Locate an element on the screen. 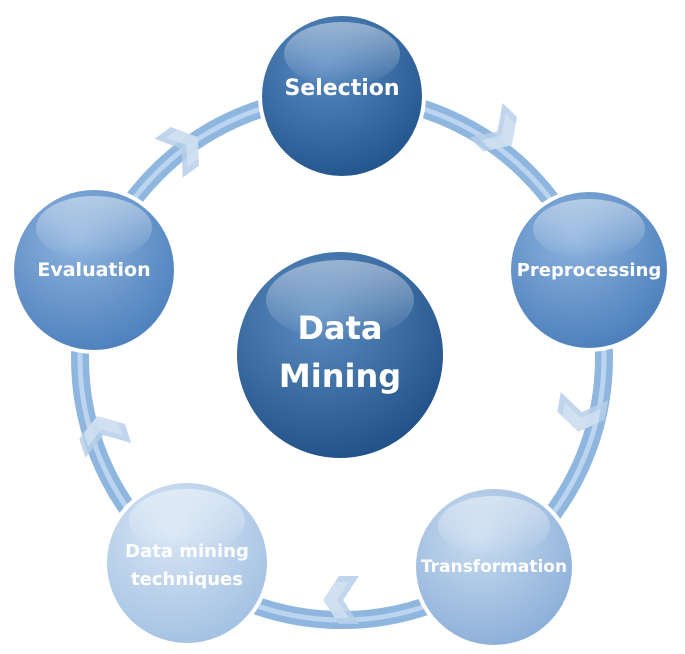 The width and height of the screenshot is (685, 654). node-evaluation: Evaluation is located at coordinates (94, 270).